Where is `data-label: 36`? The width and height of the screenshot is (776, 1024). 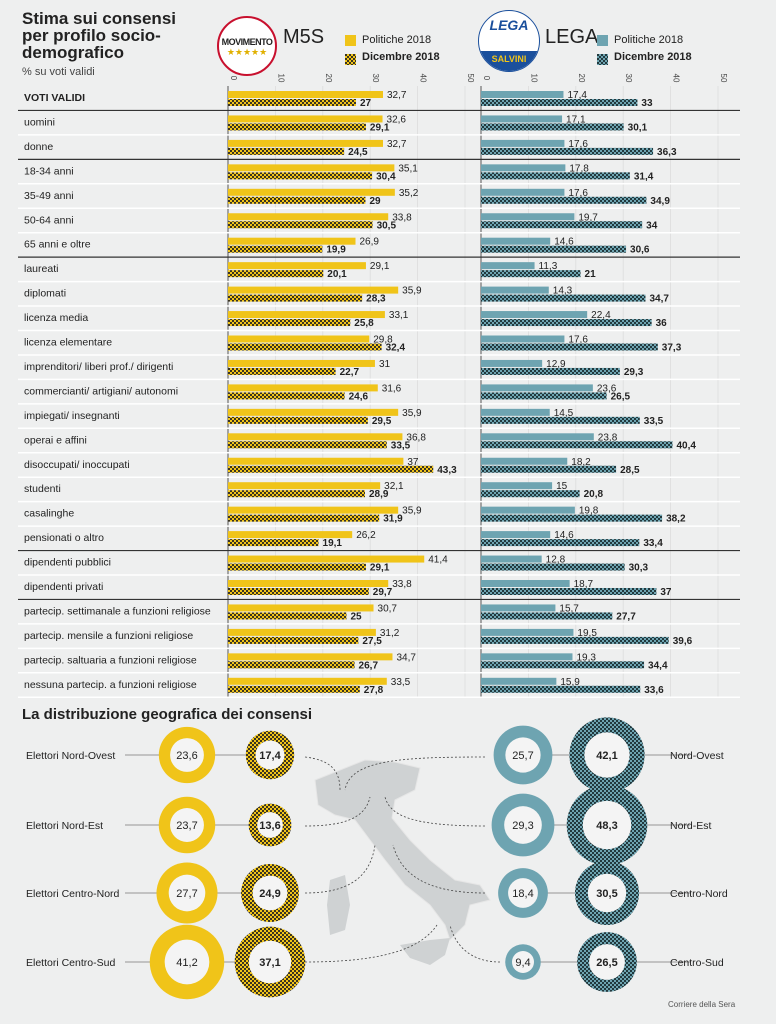
data-label: 36 is located at coordinates (662, 323).